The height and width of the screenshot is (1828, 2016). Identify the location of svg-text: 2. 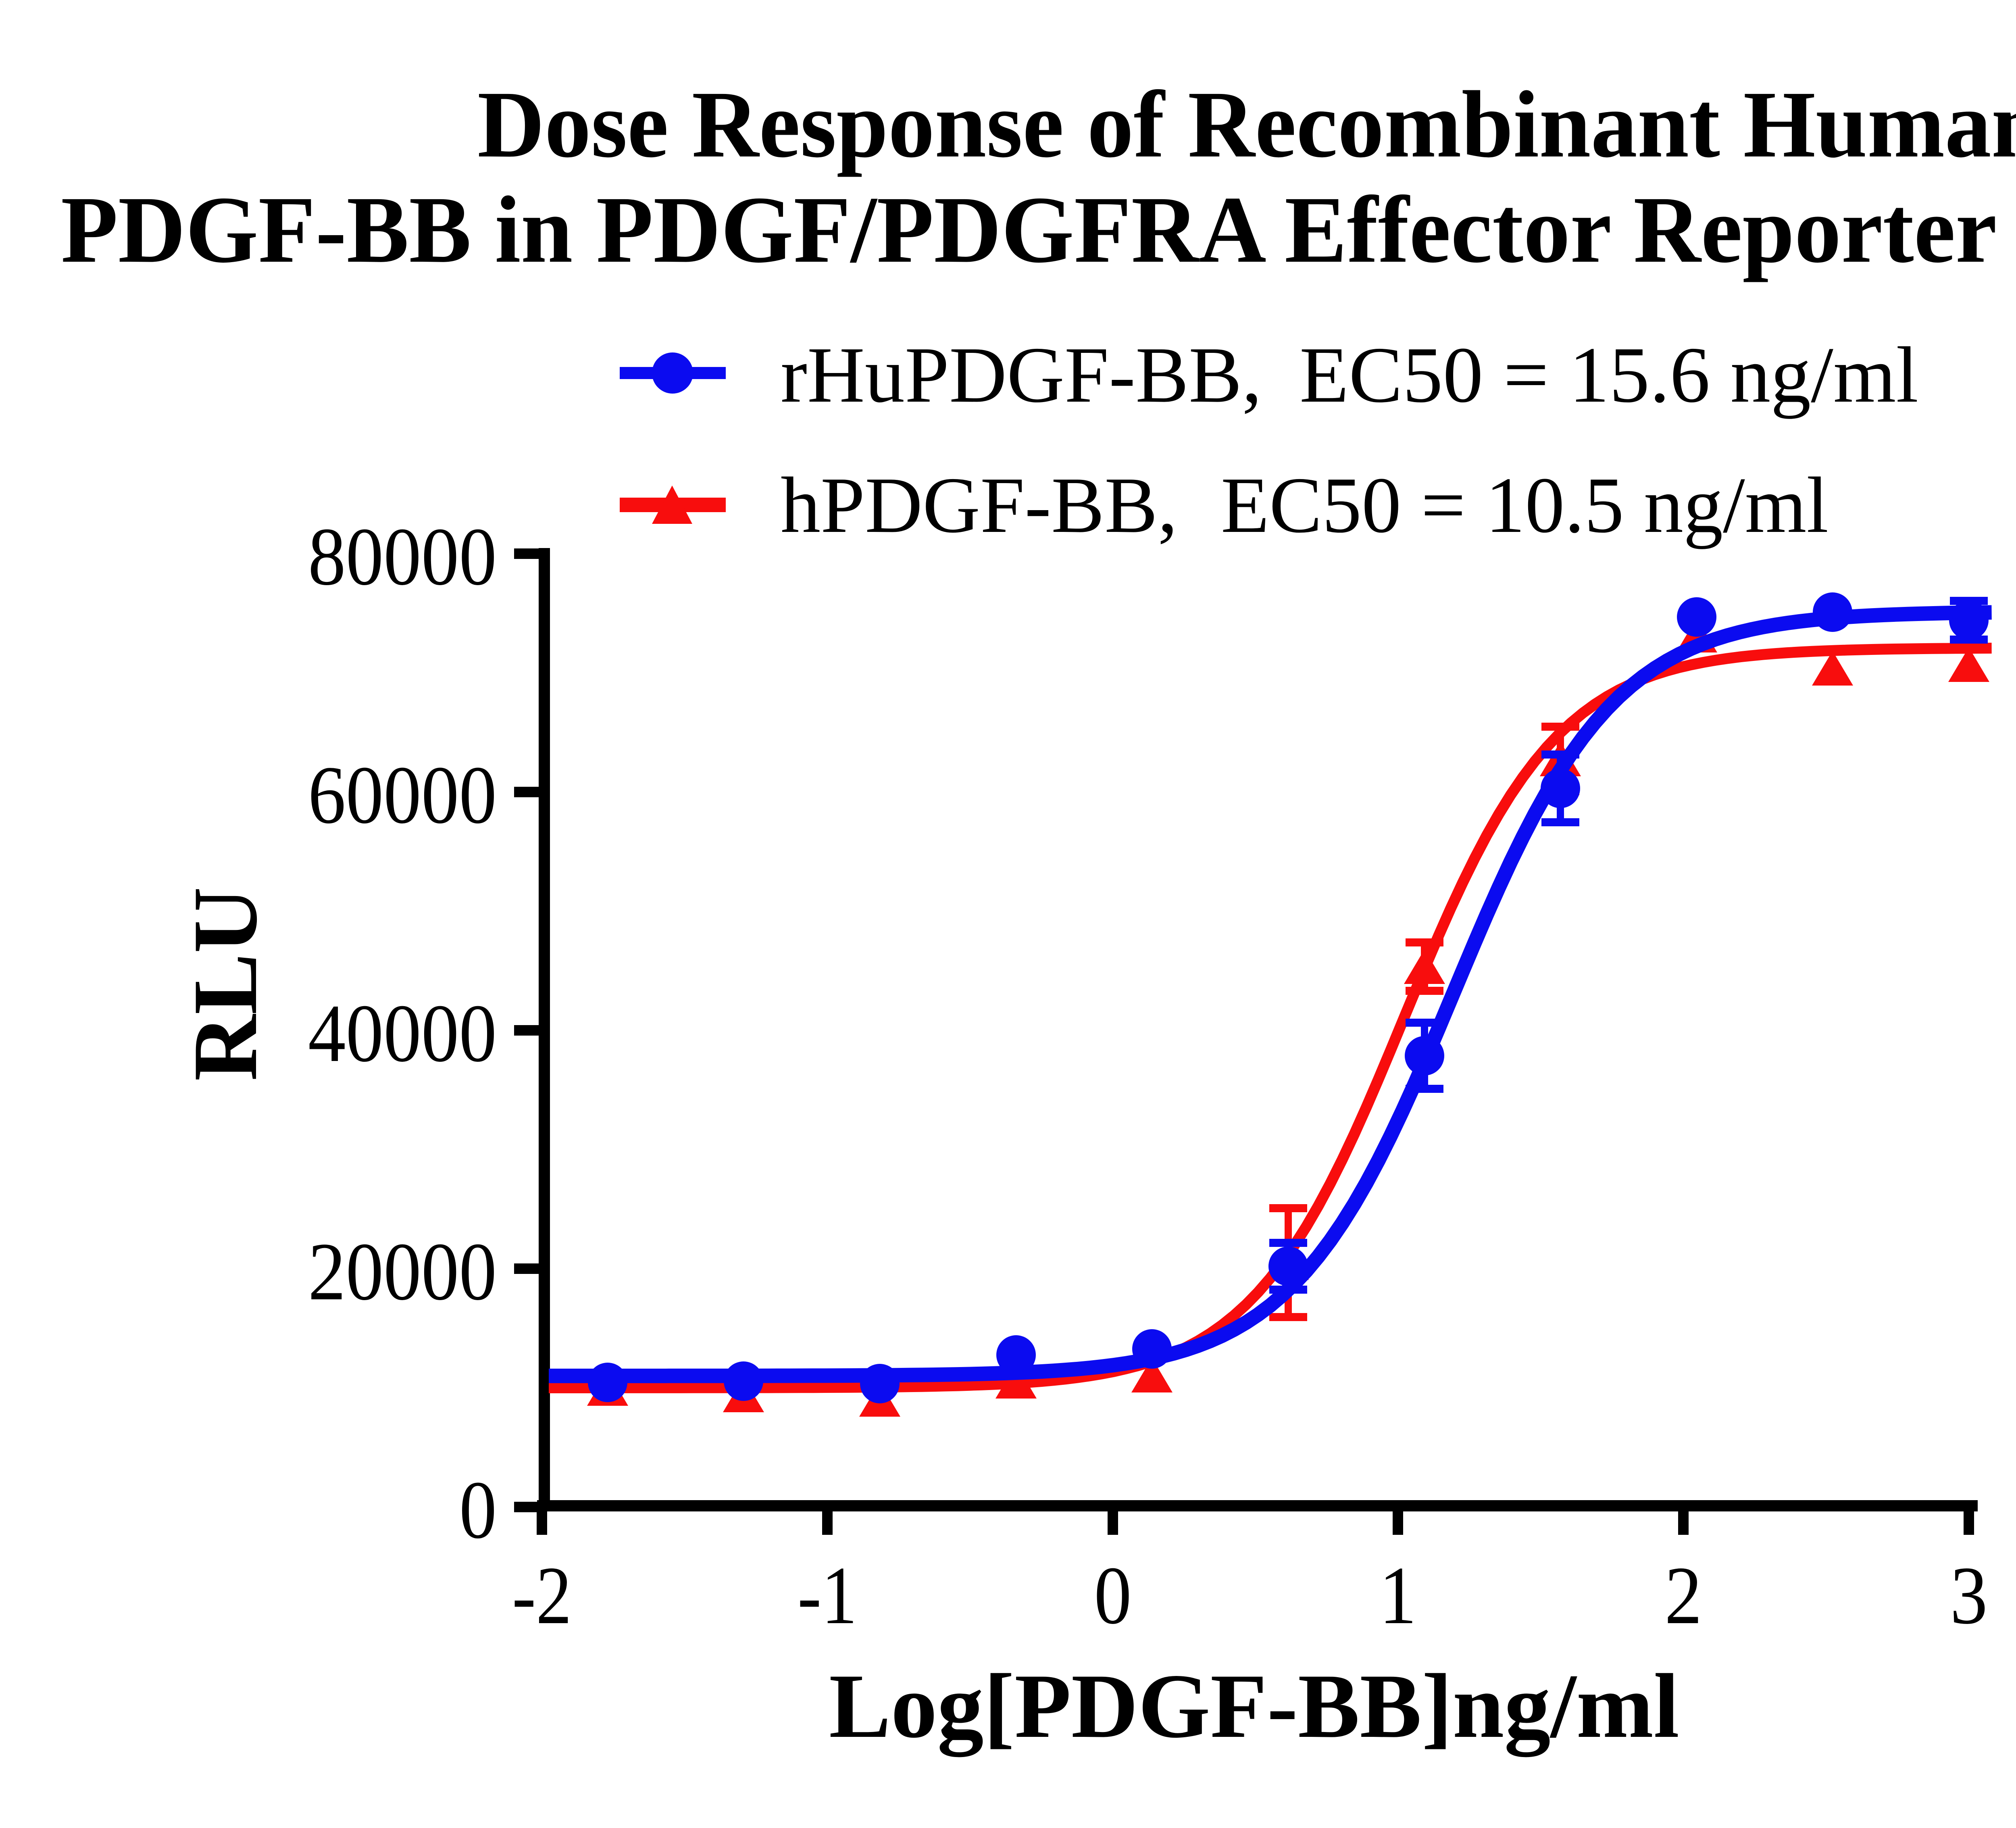
(1684, 1595).